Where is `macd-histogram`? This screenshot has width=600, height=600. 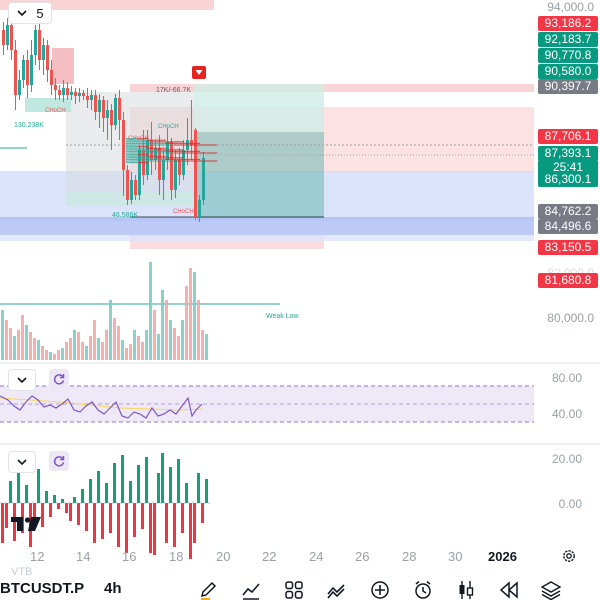 macd-histogram is located at coordinates (104, 506).